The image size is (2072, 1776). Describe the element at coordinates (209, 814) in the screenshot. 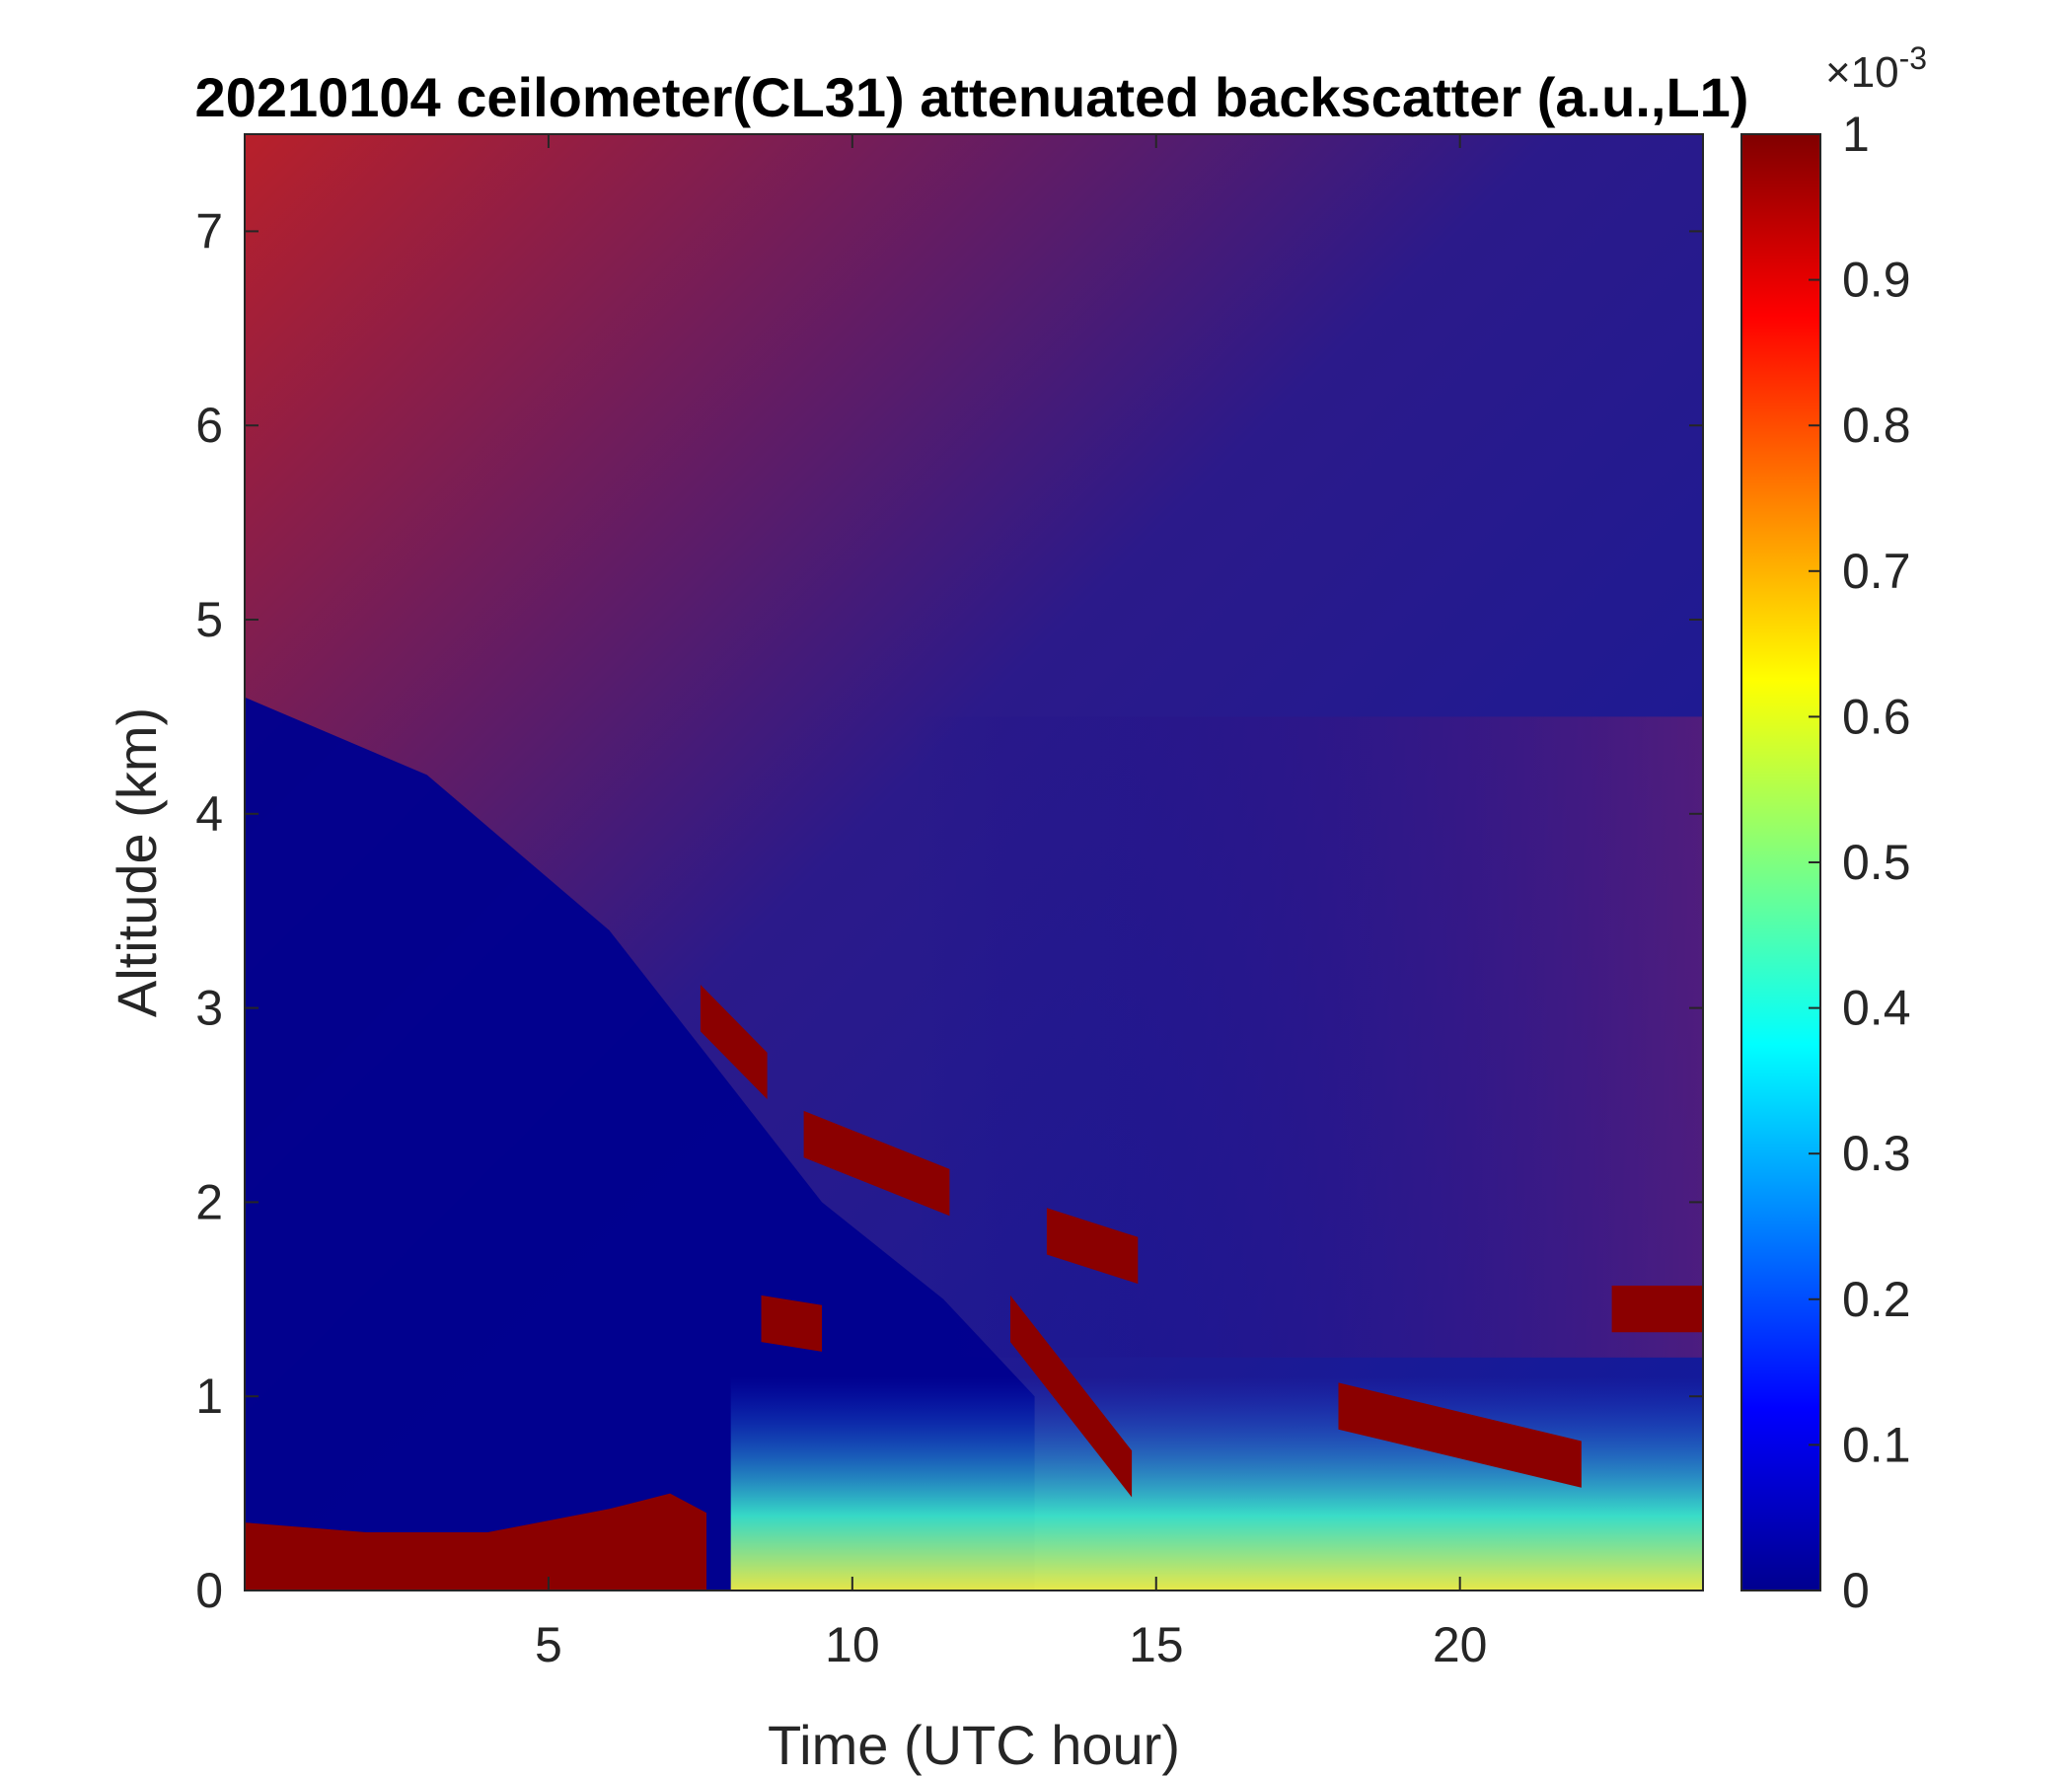

I see `y-tick-label: 4` at that location.